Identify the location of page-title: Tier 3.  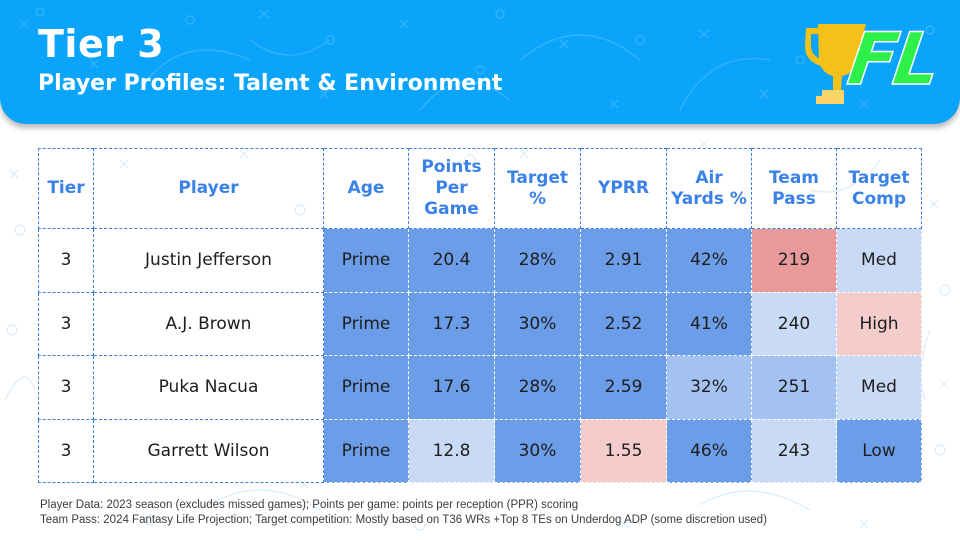
(101, 44).